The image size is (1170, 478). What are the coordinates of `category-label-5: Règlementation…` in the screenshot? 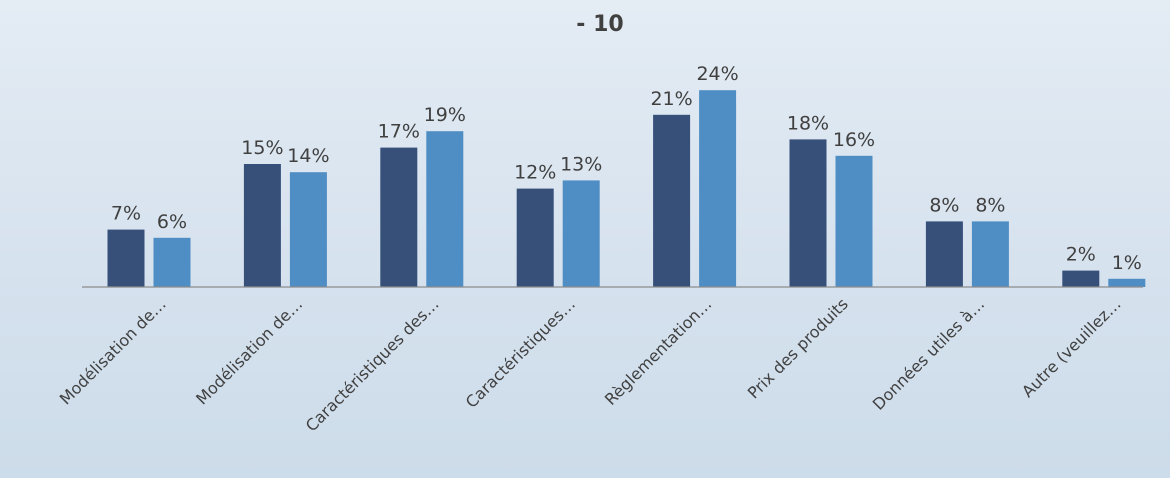 It's located at (658, 351).